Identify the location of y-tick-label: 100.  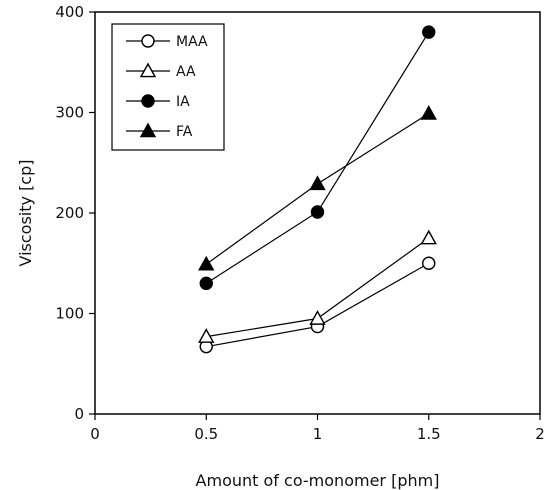
(69, 314).